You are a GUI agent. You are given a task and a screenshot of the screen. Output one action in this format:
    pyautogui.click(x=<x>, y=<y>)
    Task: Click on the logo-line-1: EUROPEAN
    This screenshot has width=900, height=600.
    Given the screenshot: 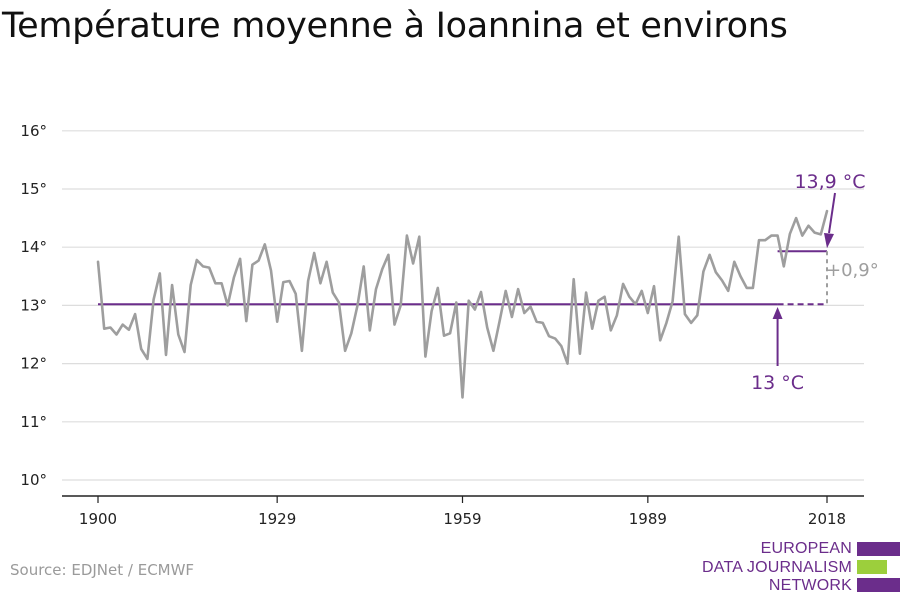 What is the action you would take?
    pyautogui.click(x=806, y=548)
    